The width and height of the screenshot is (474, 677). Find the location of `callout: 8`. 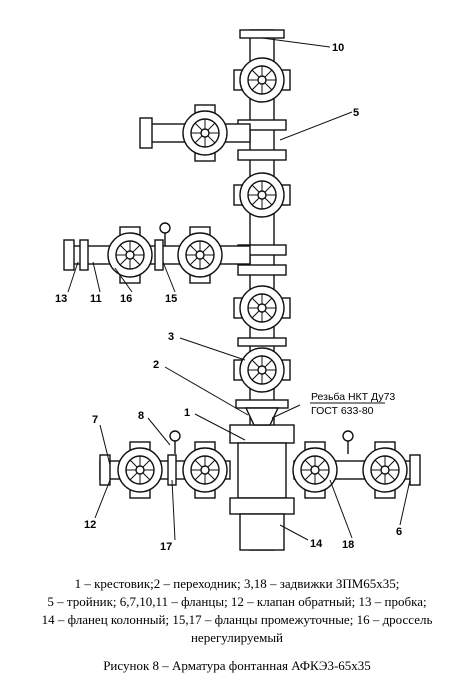

callout: 8 is located at coordinates (141, 416).